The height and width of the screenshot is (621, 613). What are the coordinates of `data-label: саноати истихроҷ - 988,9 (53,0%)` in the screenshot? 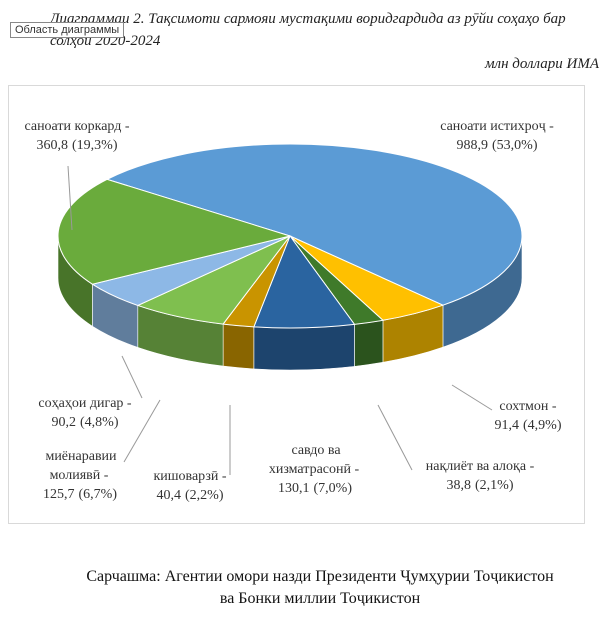 It's located at (497, 136).